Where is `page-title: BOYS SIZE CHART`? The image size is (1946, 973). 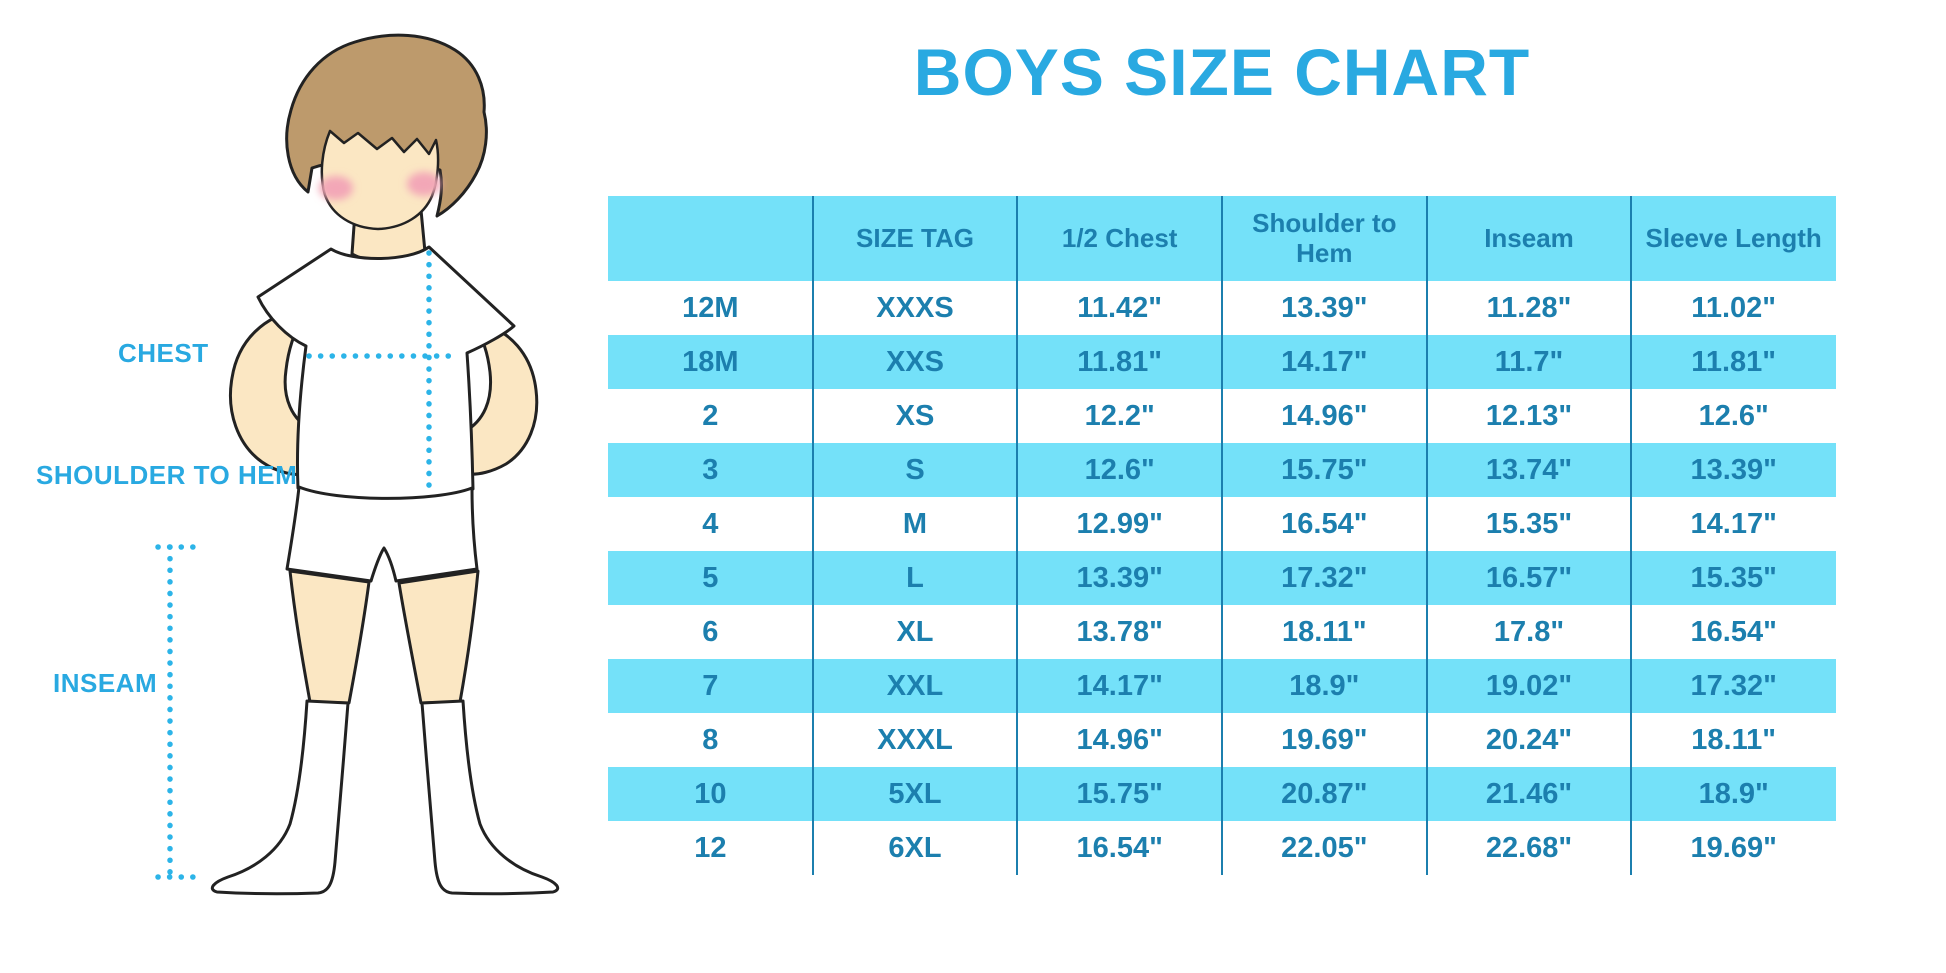 page-title: BOYS SIZE CHART is located at coordinates (1222, 72).